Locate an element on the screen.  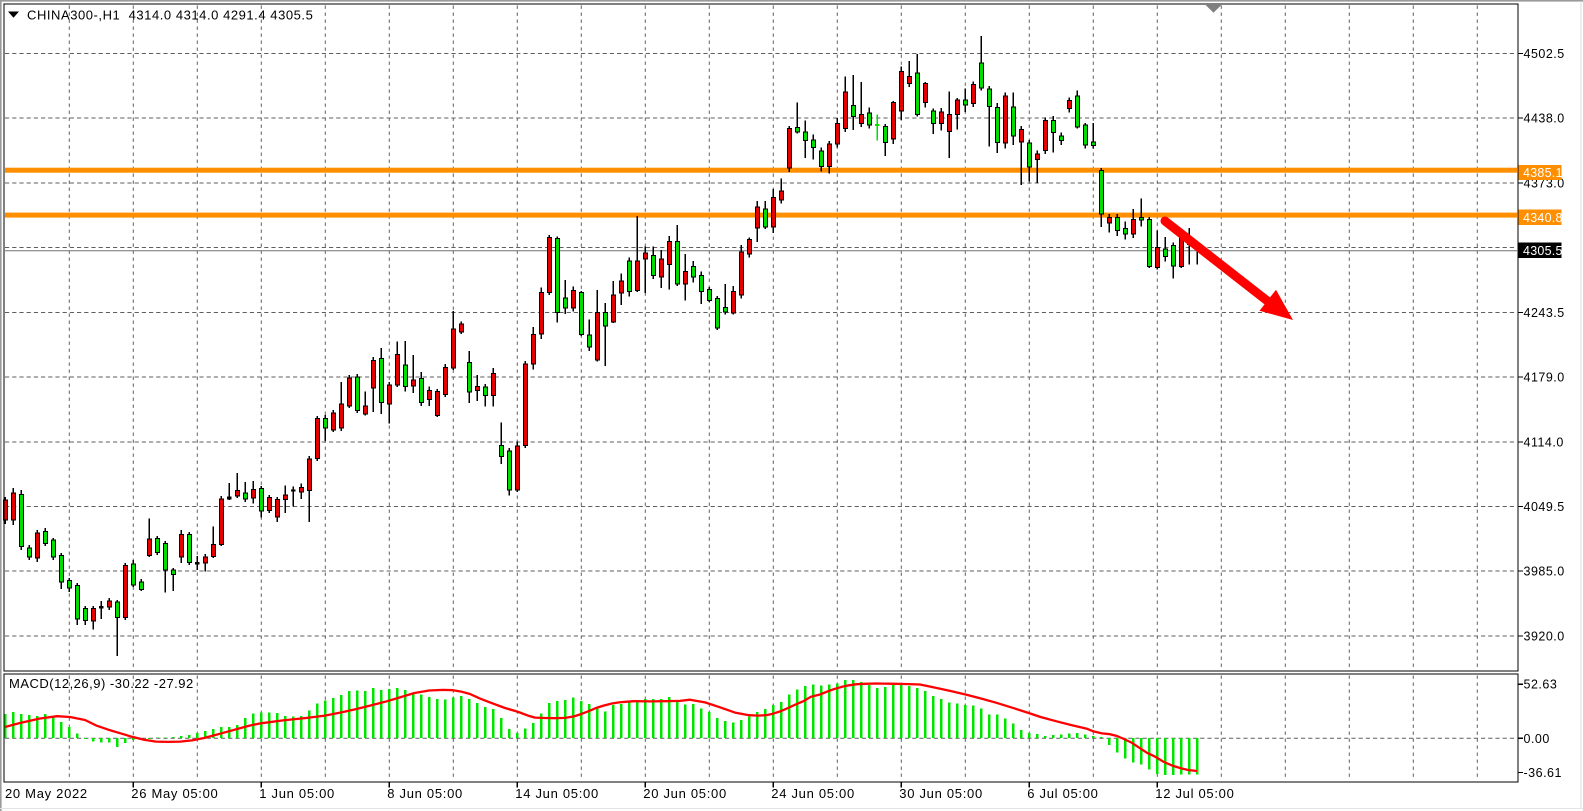
svg-text: 20 Jun 05:00 is located at coordinates (685, 793).